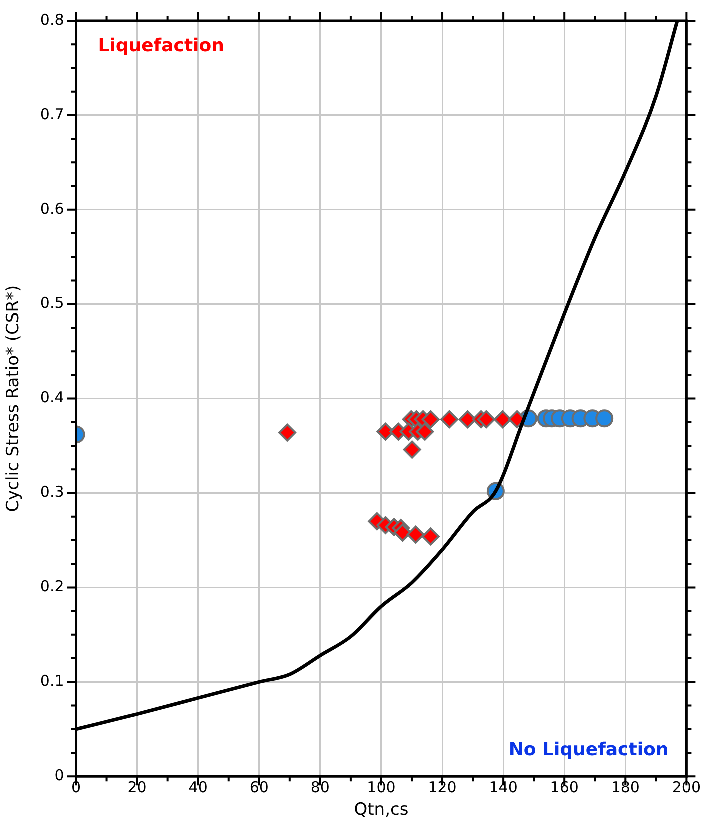  Describe the element at coordinates (625, 787) in the screenshot. I see `x-tick-label: 180` at that location.